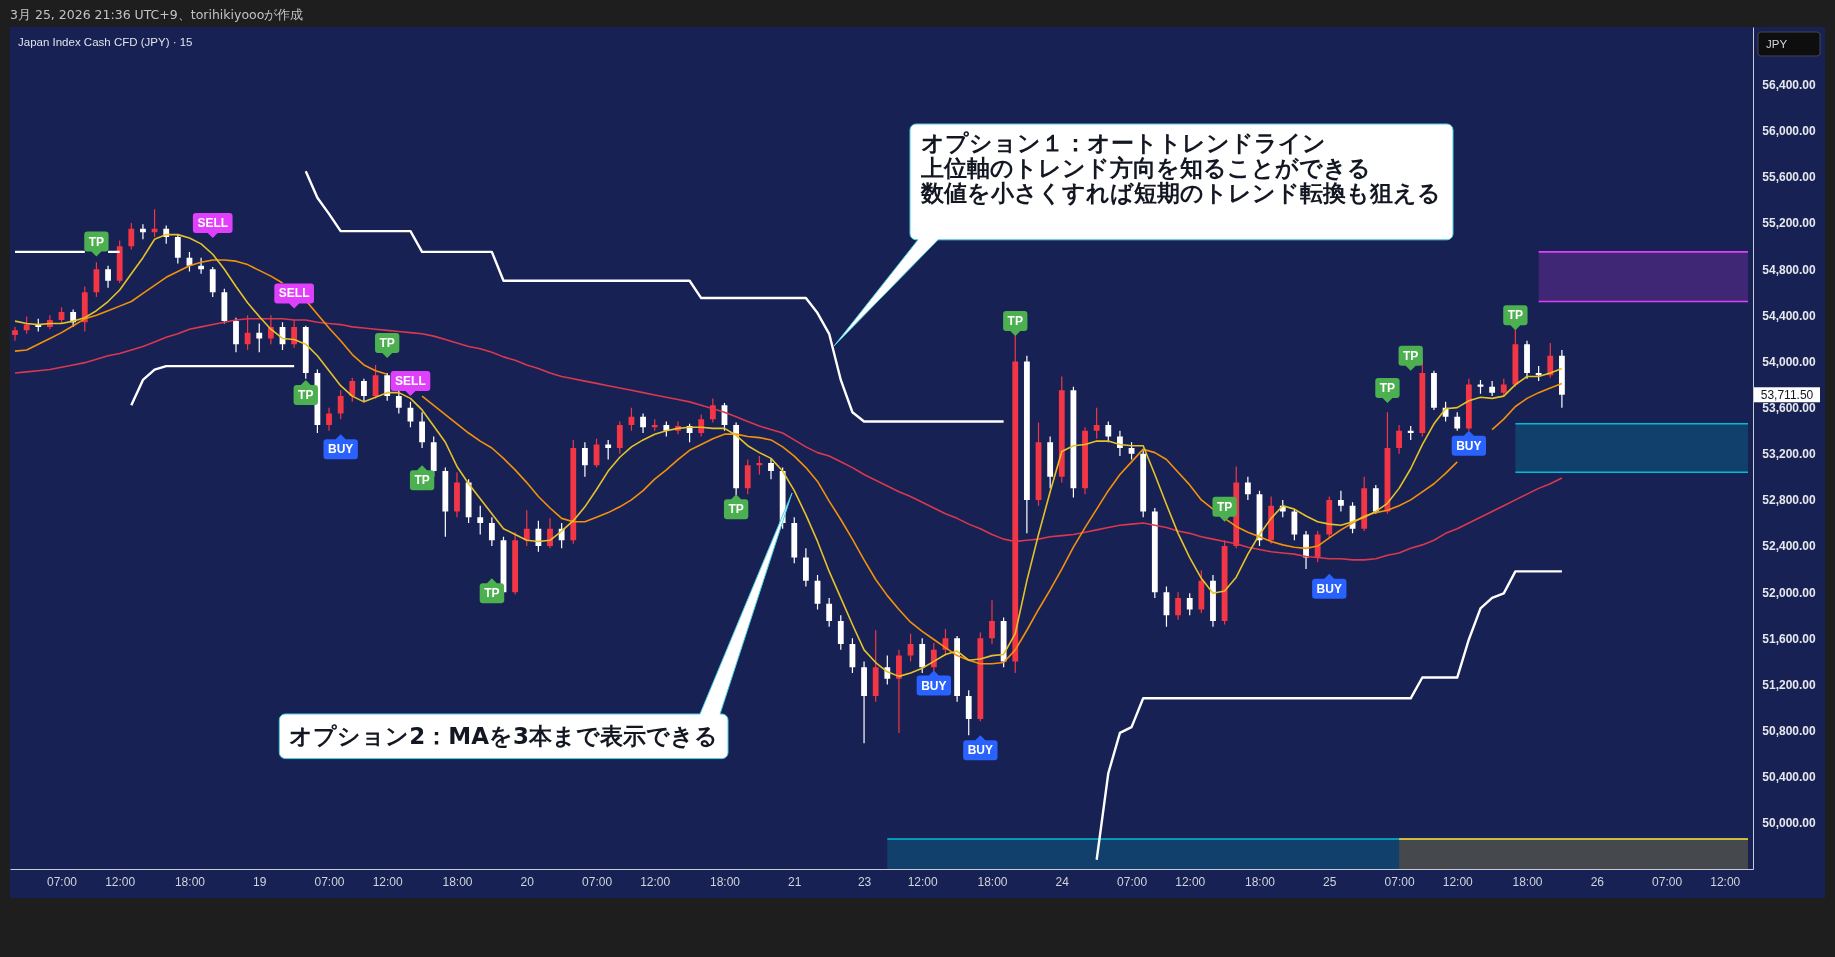  I want to click on y-tick-label: 55,200.00, so click(1789, 223).